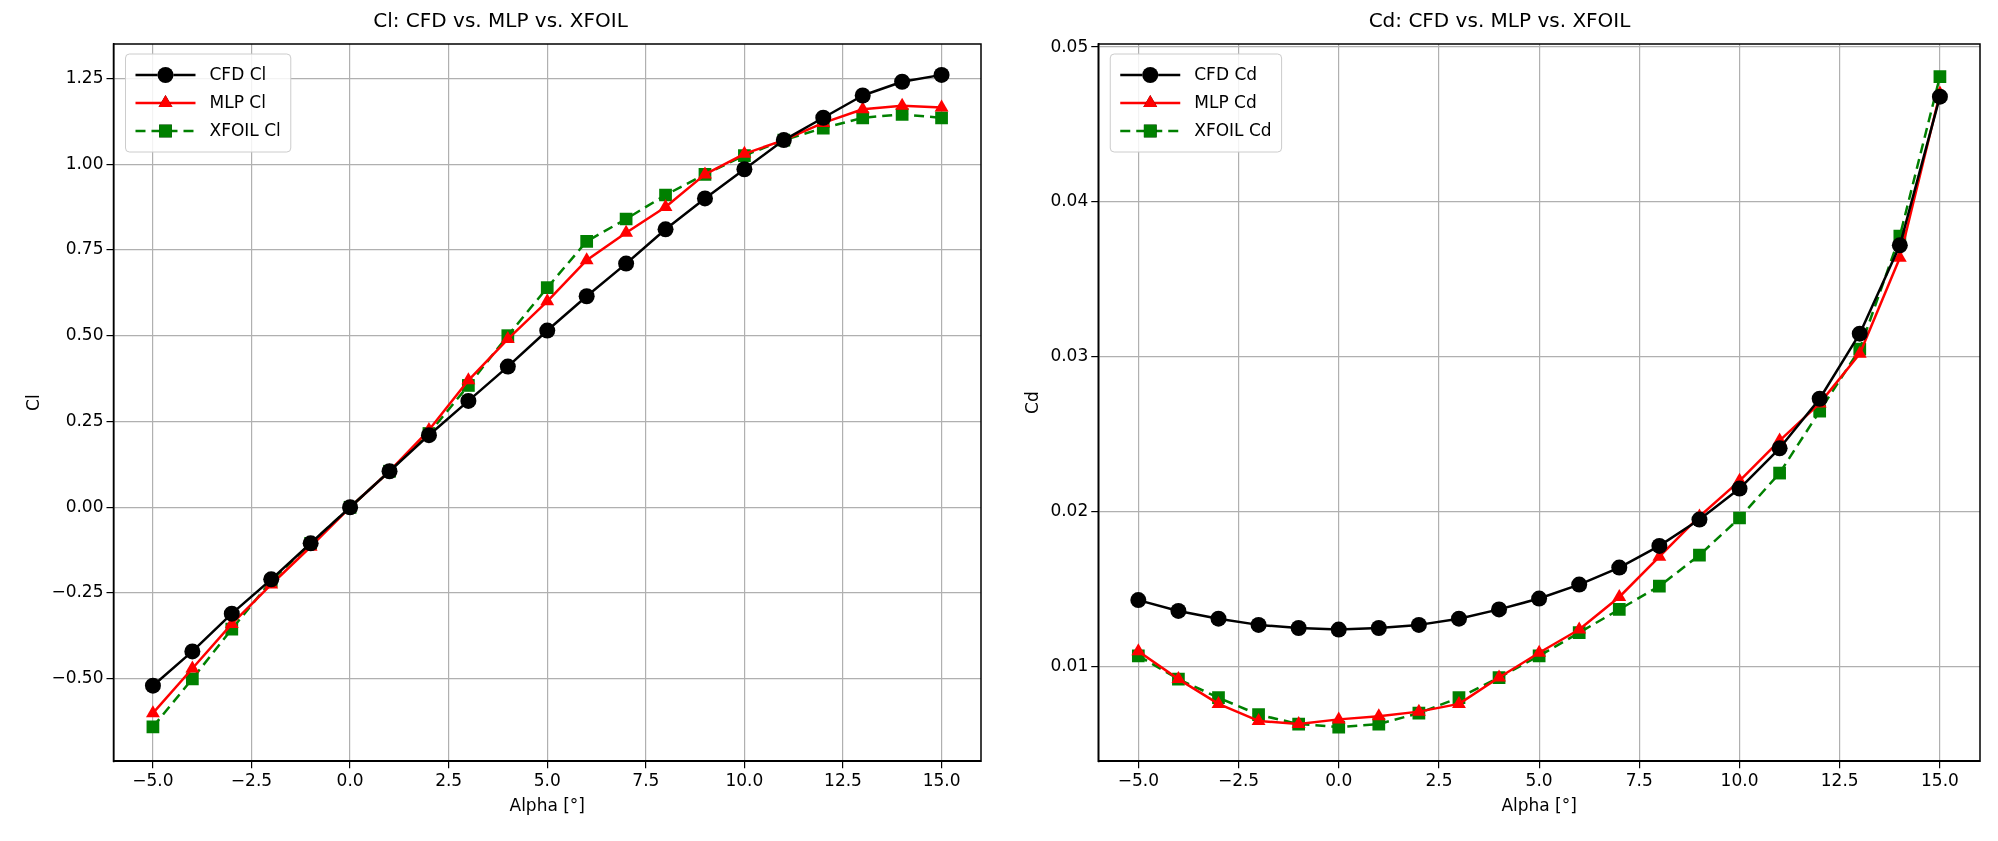 Image resolution: width=1998 pixels, height=841 pixels. I want to click on chart-title: Cd: CFD vs. MLP vs. XFOIL, so click(1500, 20).